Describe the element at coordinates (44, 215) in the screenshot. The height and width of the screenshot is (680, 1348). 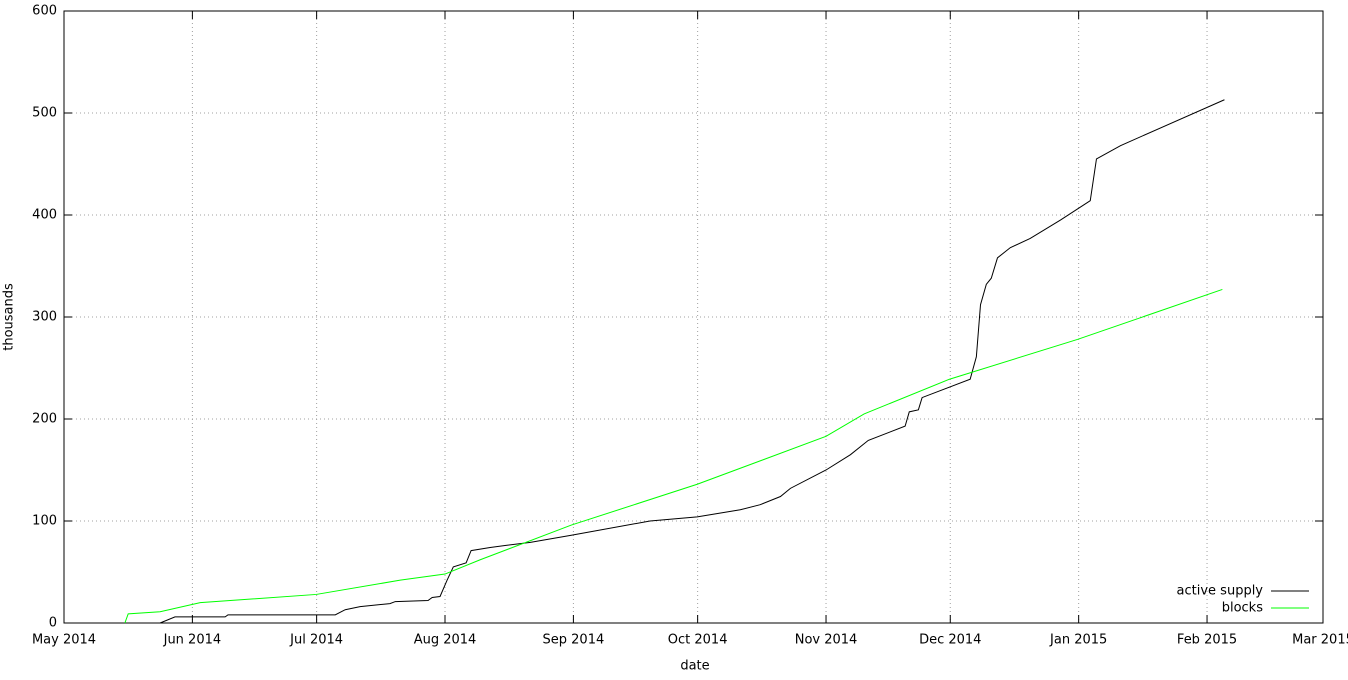
I see `y-tick-label: 400` at that location.